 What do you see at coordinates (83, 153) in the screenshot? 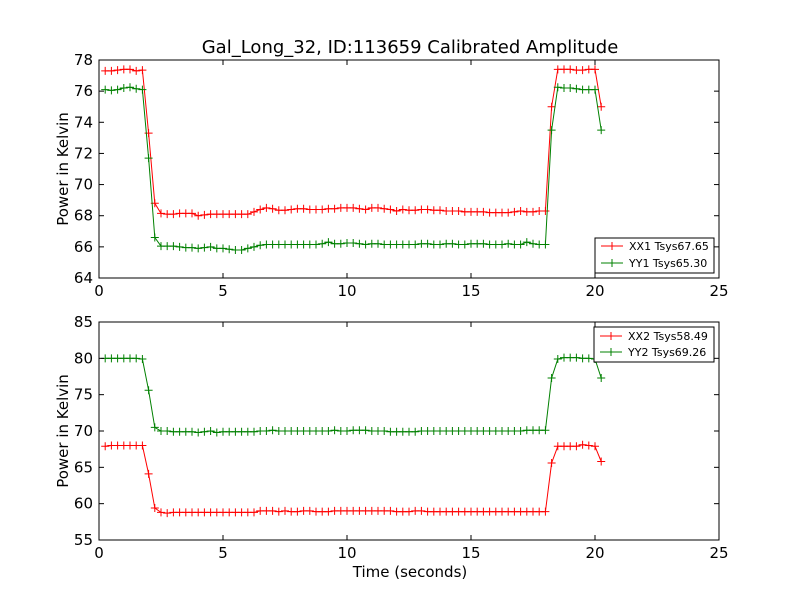
I see `top-ytick-label: 72` at bounding box center [83, 153].